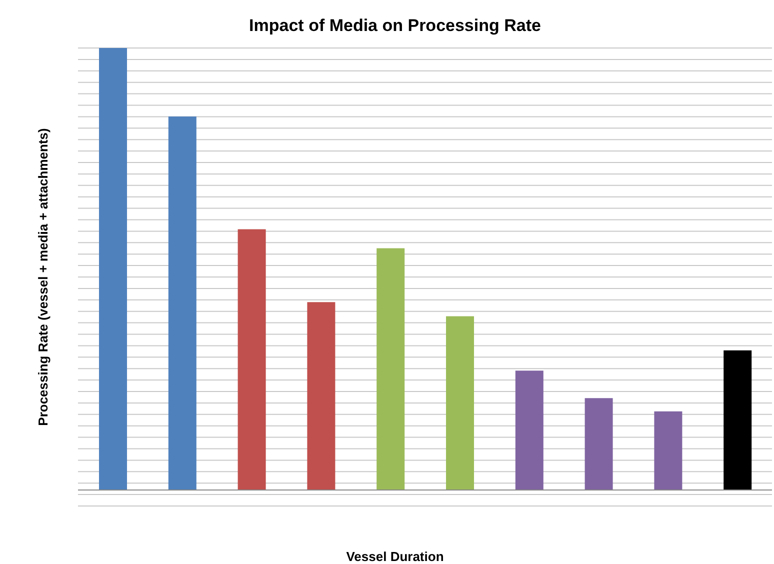 The image size is (774, 564). Describe the element at coordinates (395, 26) in the screenshot. I see `chart-title: Impact of Media on Processing Rate` at that location.